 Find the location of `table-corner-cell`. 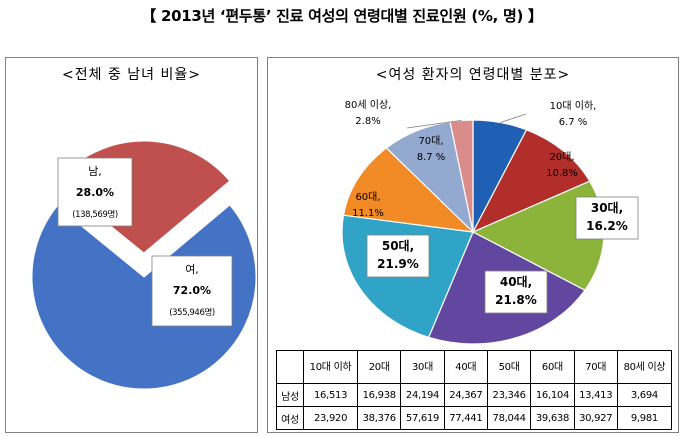

table-corner-cell is located at coordinates (290, 367).